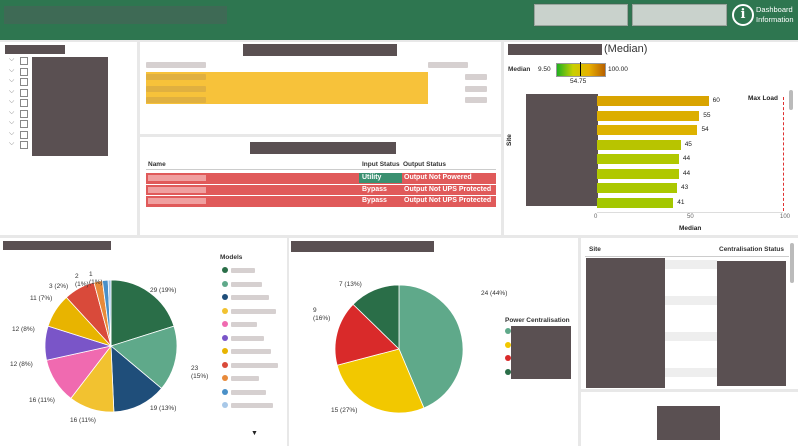 Image resolution: width=798 pixels, height=446 pixels. What do you see at coordinates (688, 144) in the screenshot?
I see `median-bar-label: 45` at bounding box center [688, 144].